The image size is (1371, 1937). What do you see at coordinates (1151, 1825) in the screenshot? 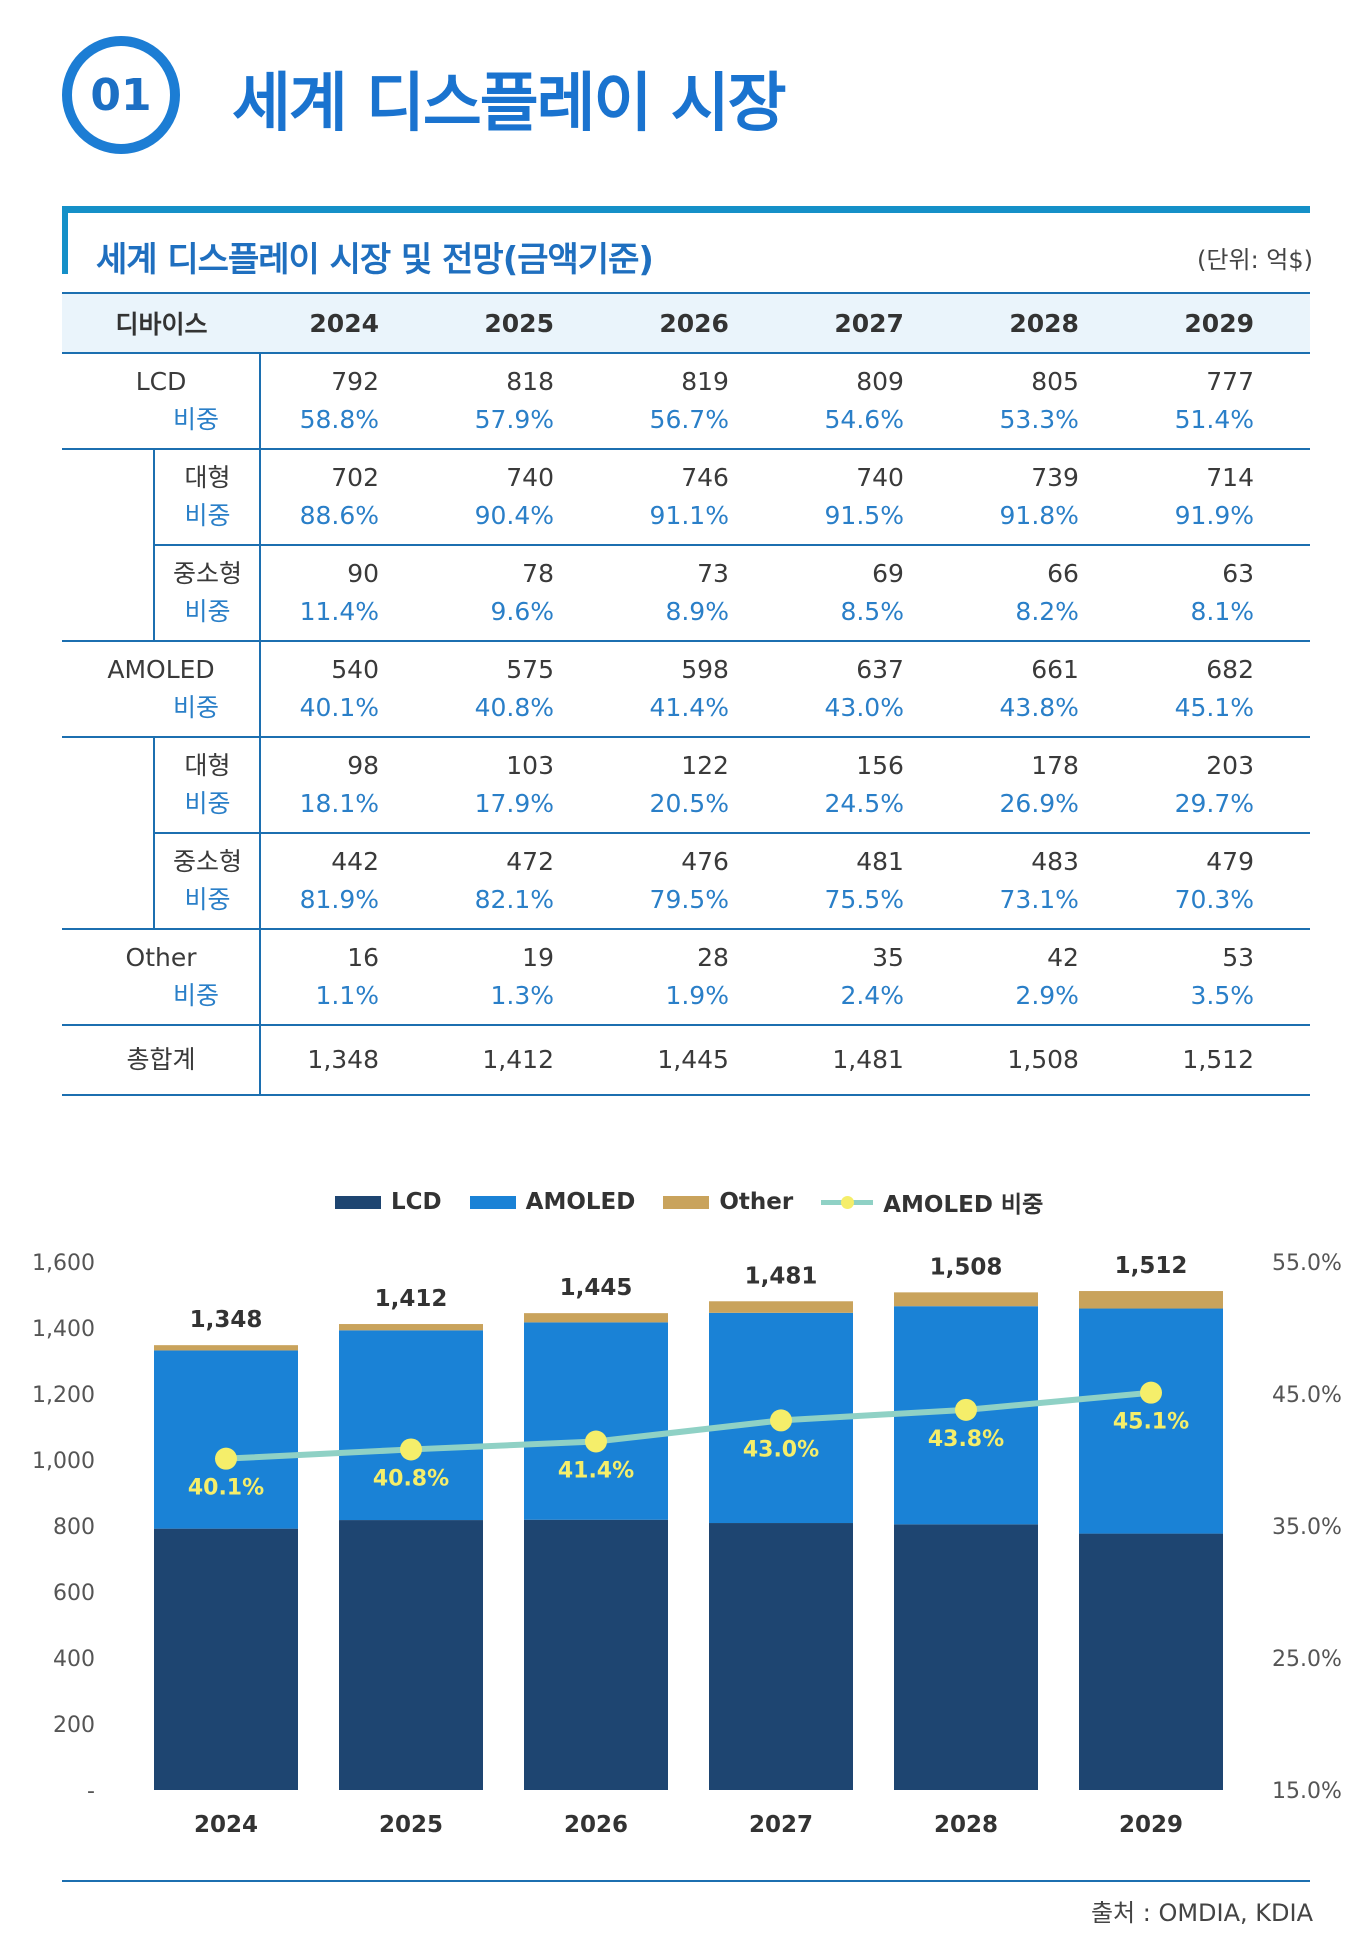
I see `x-tick-label: 2029` at bounding box center [1151, 1825].